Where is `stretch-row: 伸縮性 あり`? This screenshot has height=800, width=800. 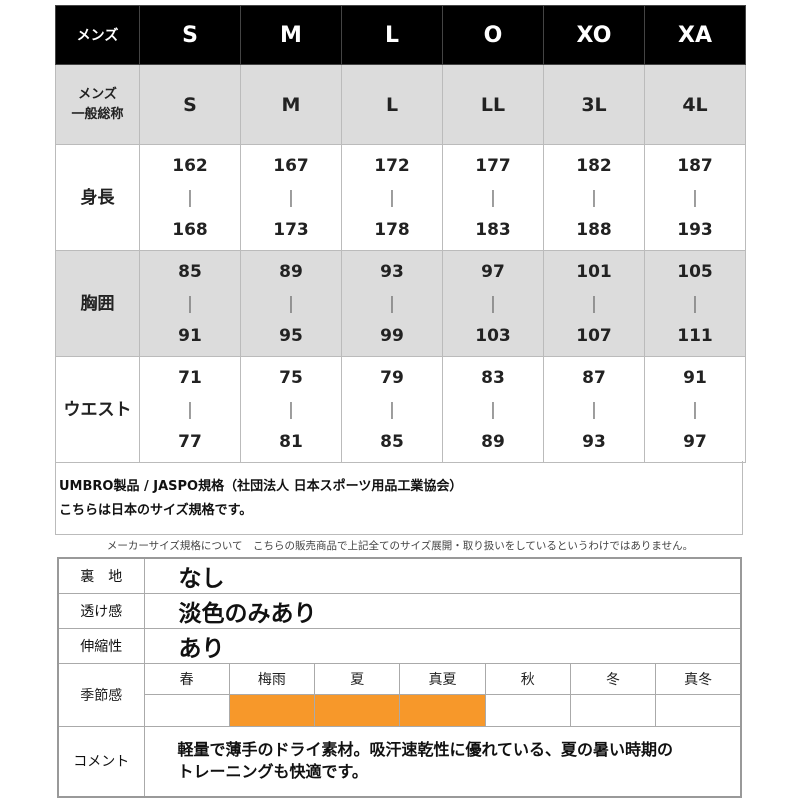 stretch-row: 伸縮性 あり is located at coordinates (399, 646).